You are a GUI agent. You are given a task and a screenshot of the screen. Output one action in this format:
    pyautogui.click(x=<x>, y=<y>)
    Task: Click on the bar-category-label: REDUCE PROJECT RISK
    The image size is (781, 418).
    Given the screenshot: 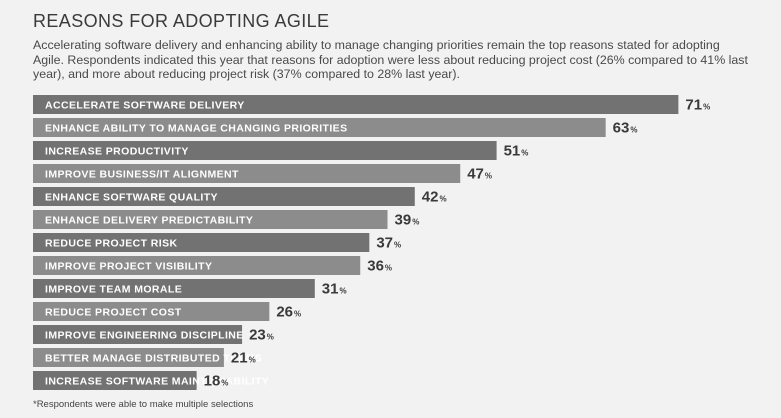 What is the action you would take?
    pyautogui.click(x=111, y=244)
    